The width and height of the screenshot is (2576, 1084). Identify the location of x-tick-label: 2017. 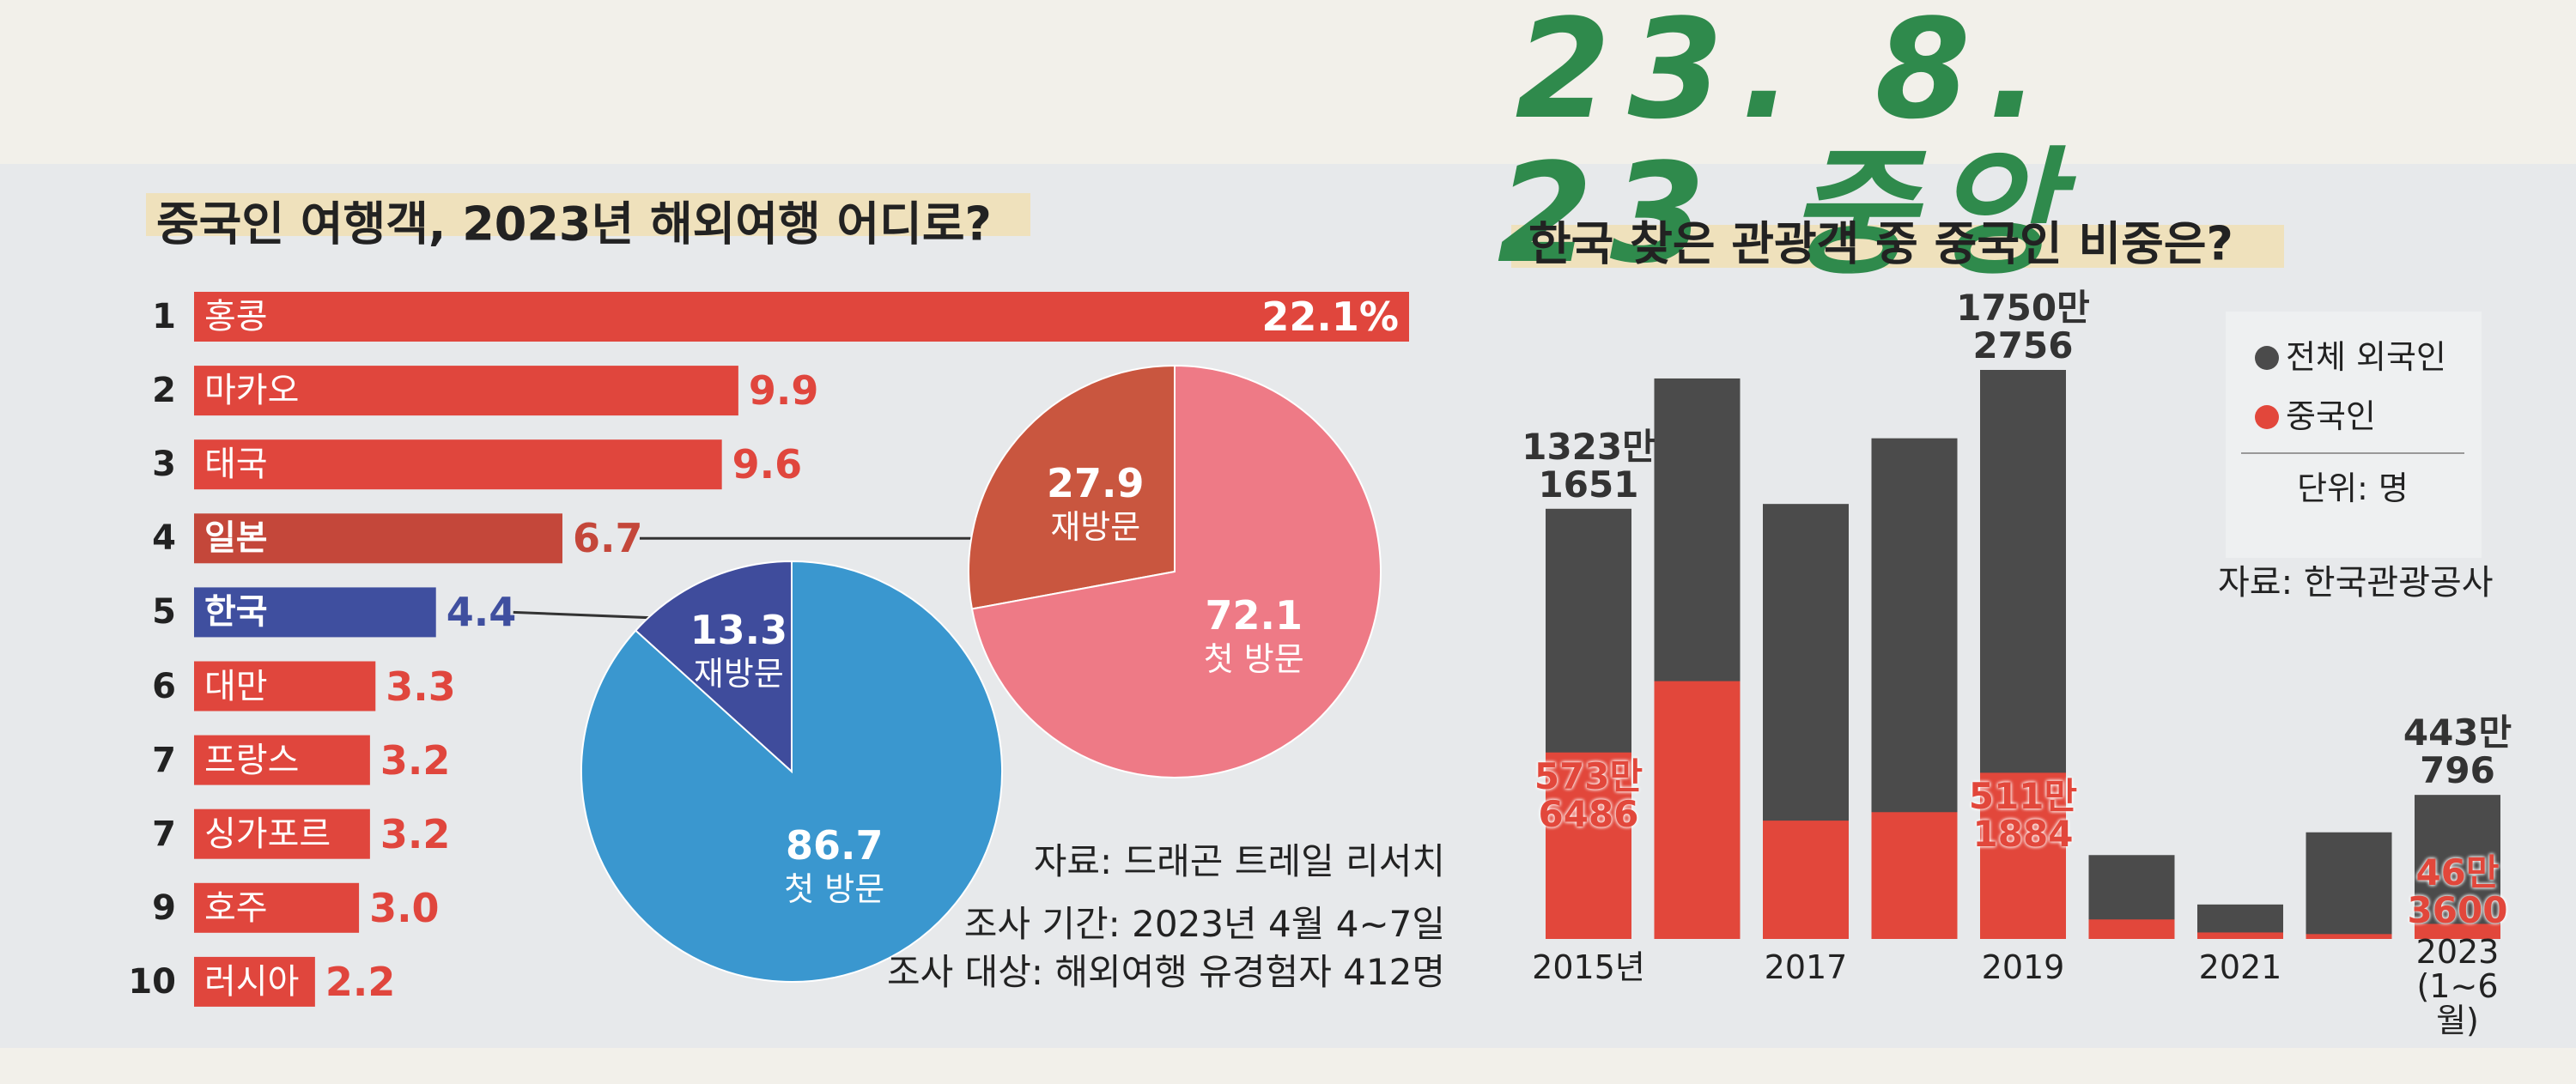
(1806, 967).